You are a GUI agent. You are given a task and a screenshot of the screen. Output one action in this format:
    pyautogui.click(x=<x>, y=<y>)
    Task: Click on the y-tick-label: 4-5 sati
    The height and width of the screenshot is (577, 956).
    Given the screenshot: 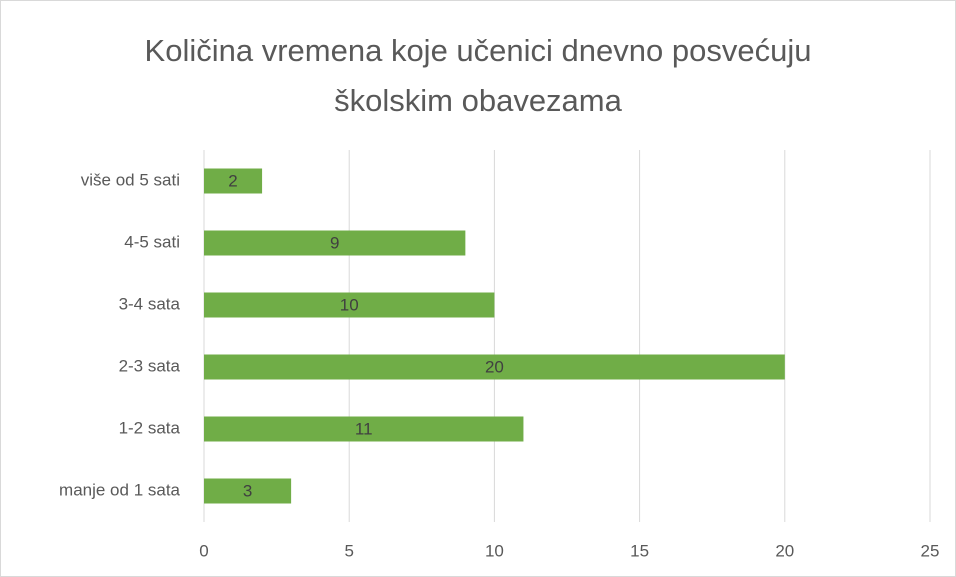 What is the action you would take?
    pyautogui.click(x=152, y=241)
    